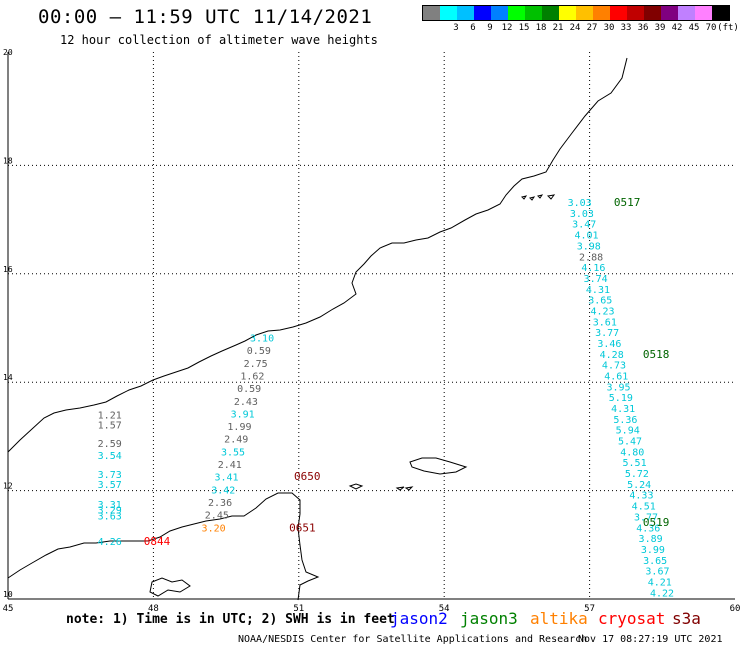 The height and width of the screenshot is (650, 740). I want to click on legend-label: 9, so click(490, 28).